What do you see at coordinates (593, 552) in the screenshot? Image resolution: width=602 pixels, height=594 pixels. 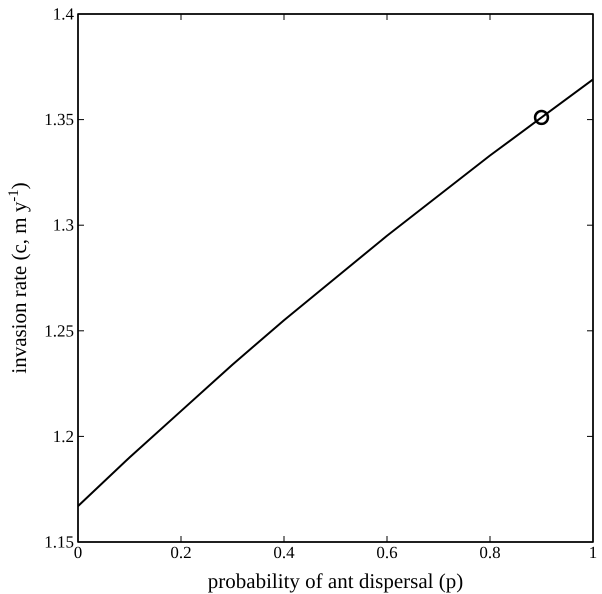 I see `x-tick-label: 1` at bounding box center [593, 552].